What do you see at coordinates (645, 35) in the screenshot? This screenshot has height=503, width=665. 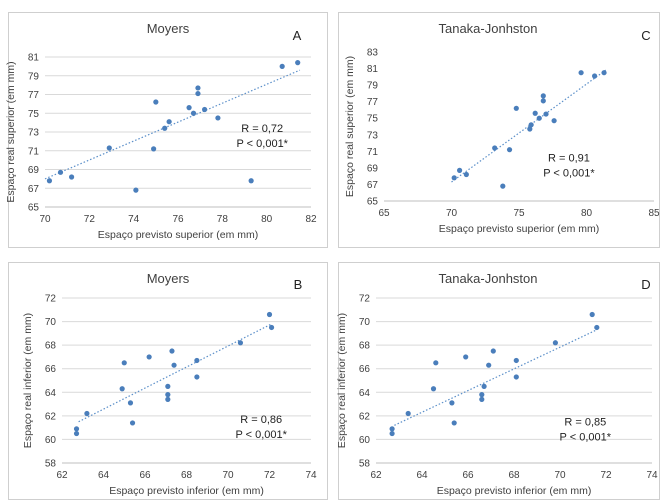 I see `panel-letter: C` at bounding box center [645, 35].